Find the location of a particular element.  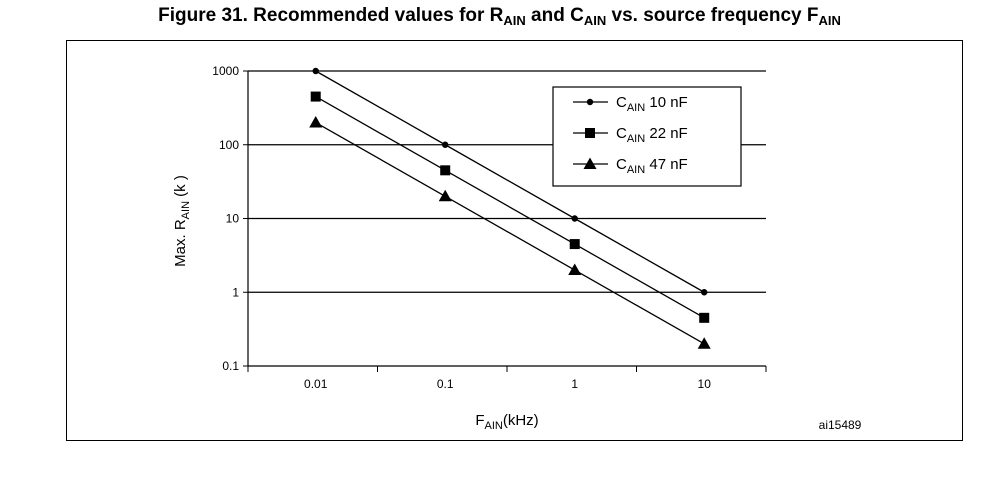

figure-title-text: vs. source frequency F is located at coordinates (712, 15).